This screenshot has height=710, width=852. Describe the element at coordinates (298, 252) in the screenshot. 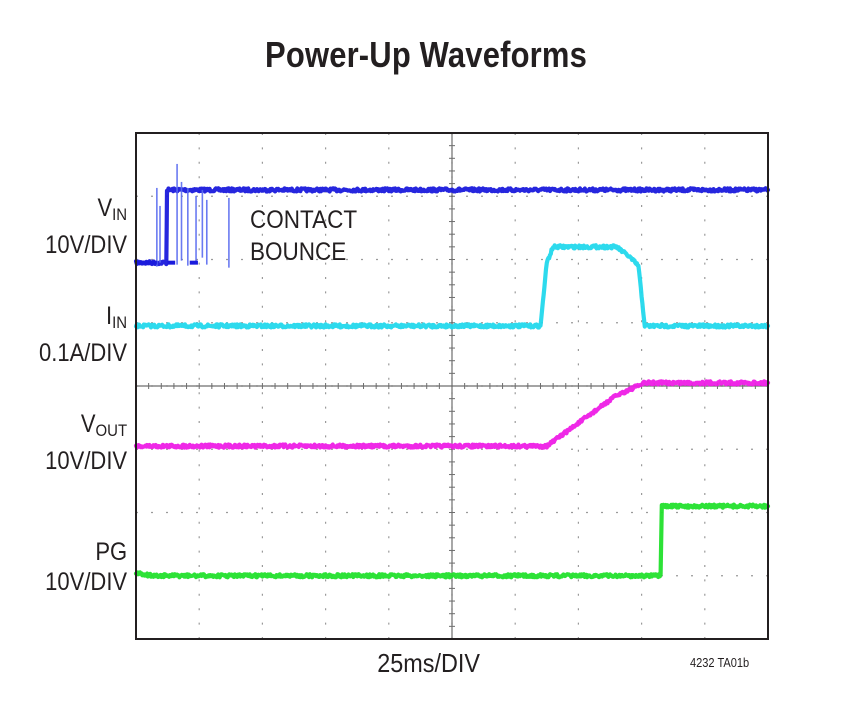

I see `annotation-line-2: BOUNCE` at that location.